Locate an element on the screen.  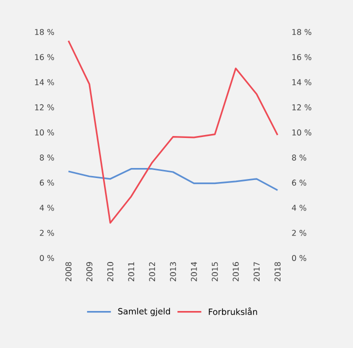
line-series is located at coordinates (173, 179).